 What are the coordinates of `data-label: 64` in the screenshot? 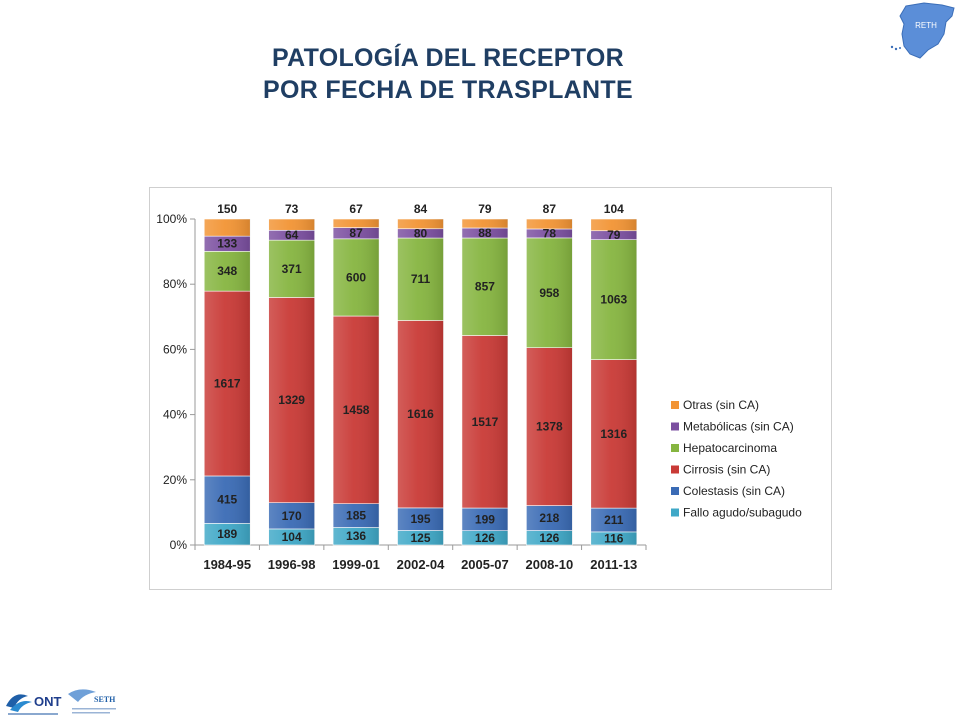 It's located at (292, 235).